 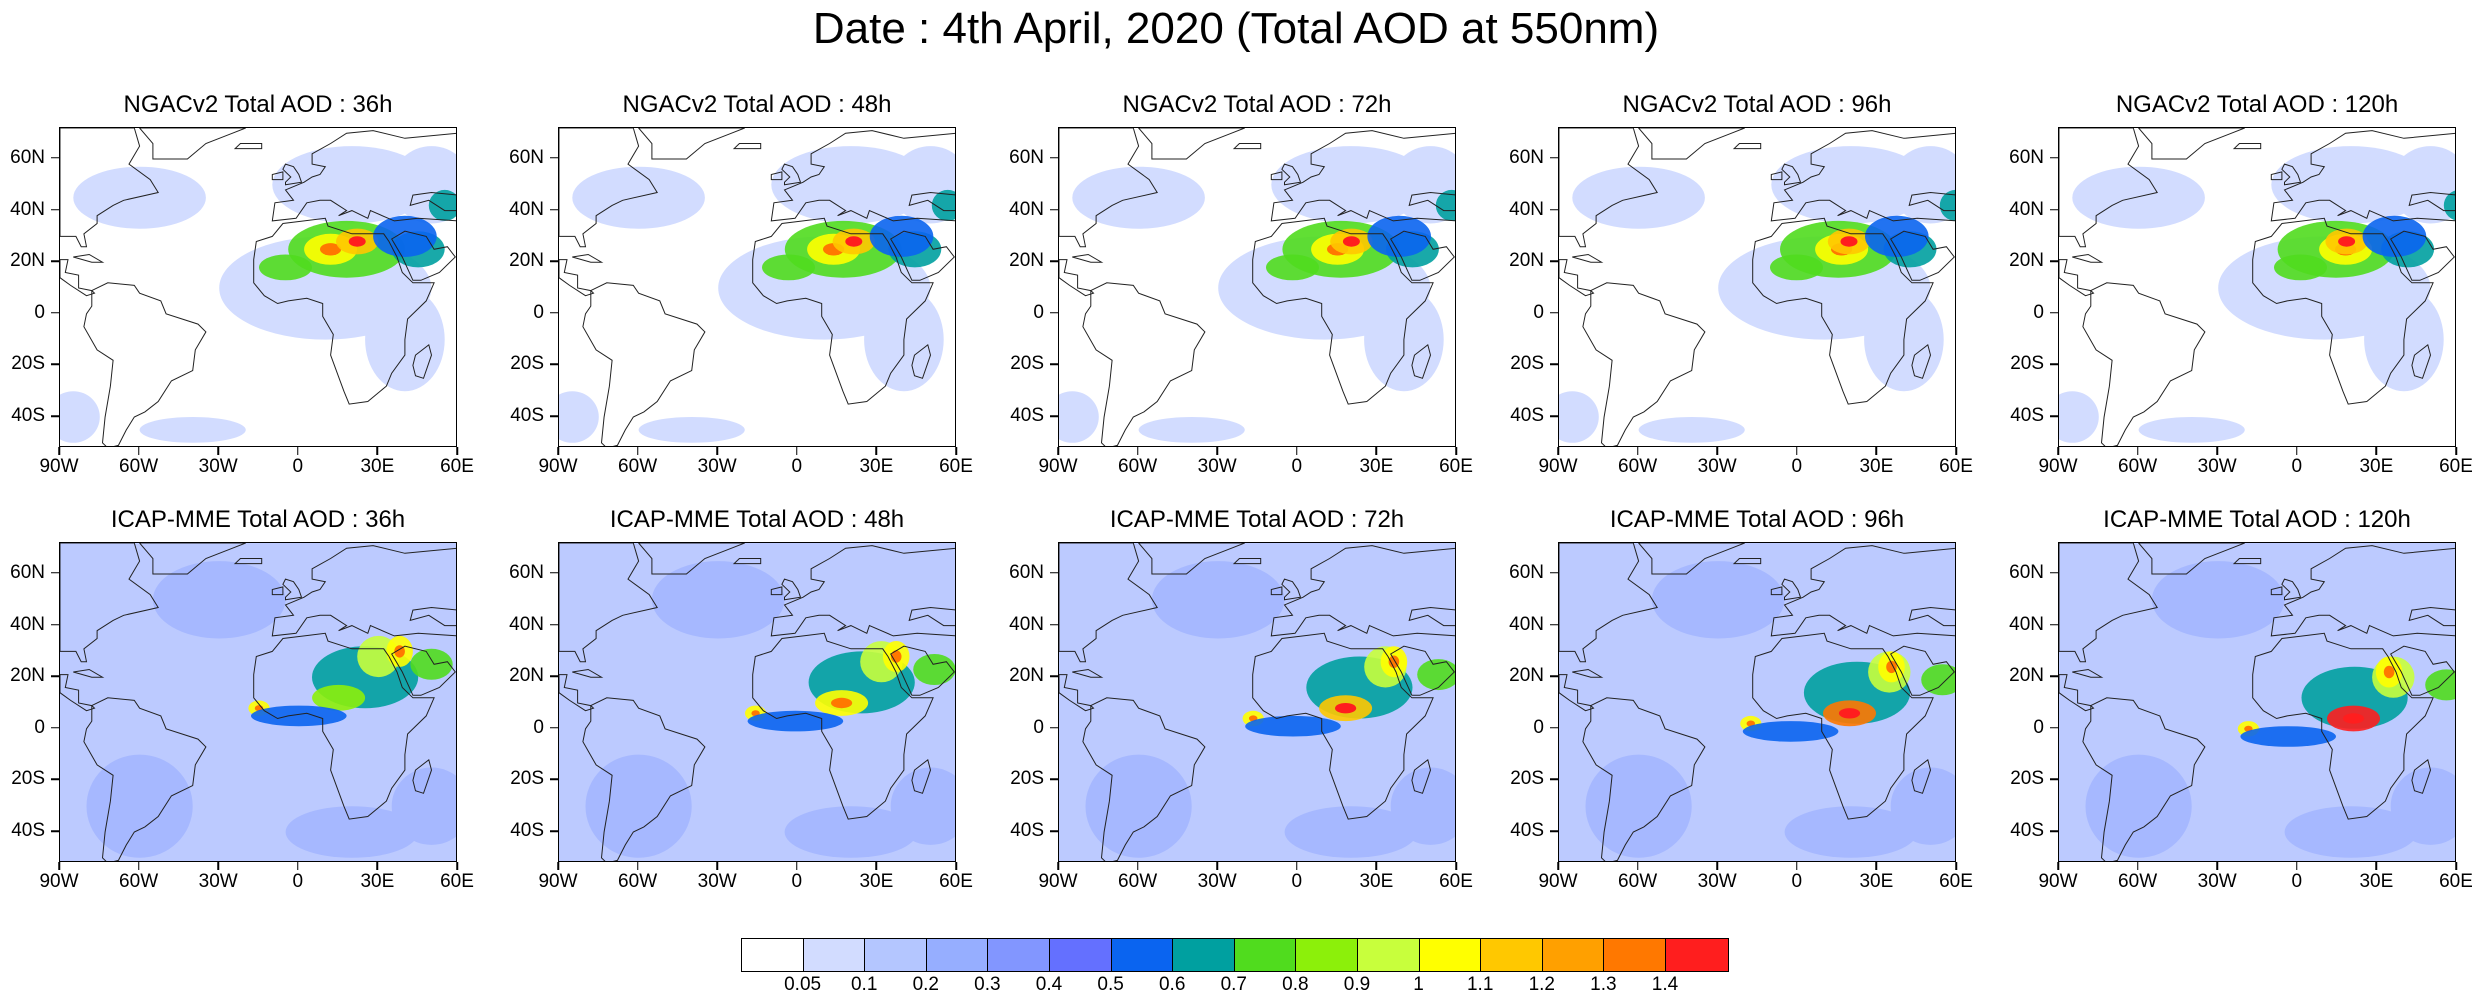 What do you see at coordinates (864, 984) in the screenshot?
I see `colorbar-label: 0.1` at bounding box center [864, 984].